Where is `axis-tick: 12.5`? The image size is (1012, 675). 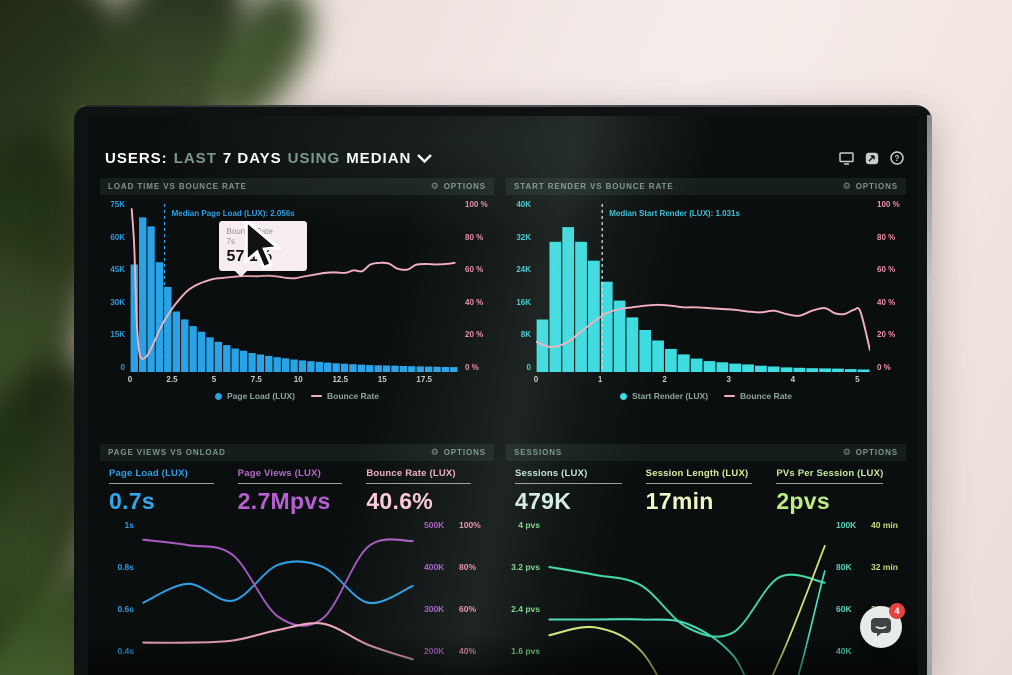
axis-tick: 12.5 is located at coordinates (340, 379).